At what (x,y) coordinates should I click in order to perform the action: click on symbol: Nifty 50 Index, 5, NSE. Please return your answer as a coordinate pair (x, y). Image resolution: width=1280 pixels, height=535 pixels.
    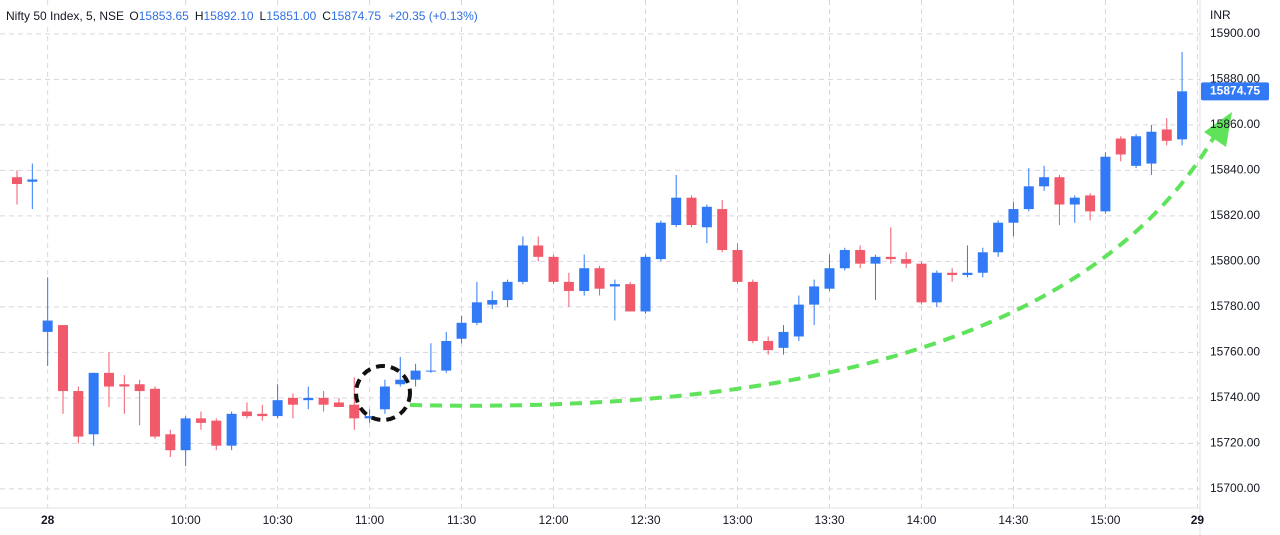
    Looking at the image, I should click on (65, 16).